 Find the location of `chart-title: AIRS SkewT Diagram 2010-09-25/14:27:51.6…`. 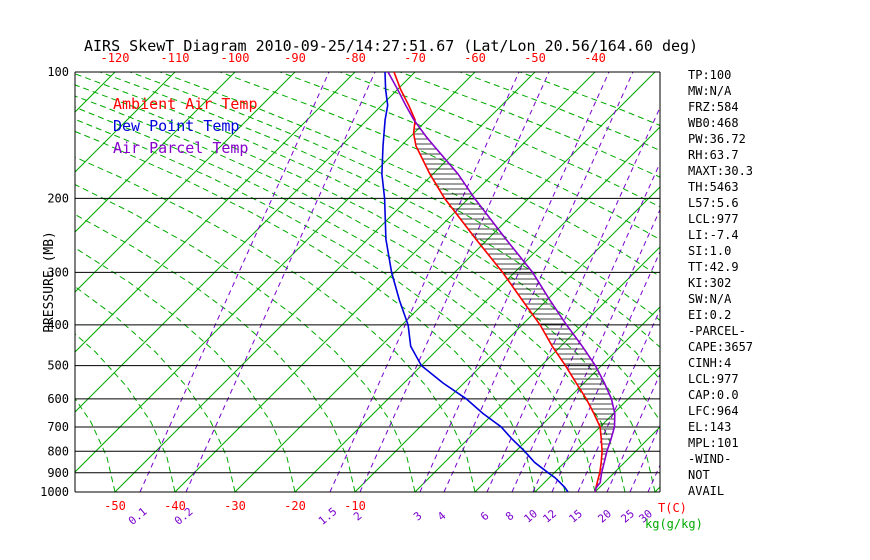

chart-title: AIRS SkewT Diagram 2010-09-25/14:27:51.6… is located at coordinates (391, 46).